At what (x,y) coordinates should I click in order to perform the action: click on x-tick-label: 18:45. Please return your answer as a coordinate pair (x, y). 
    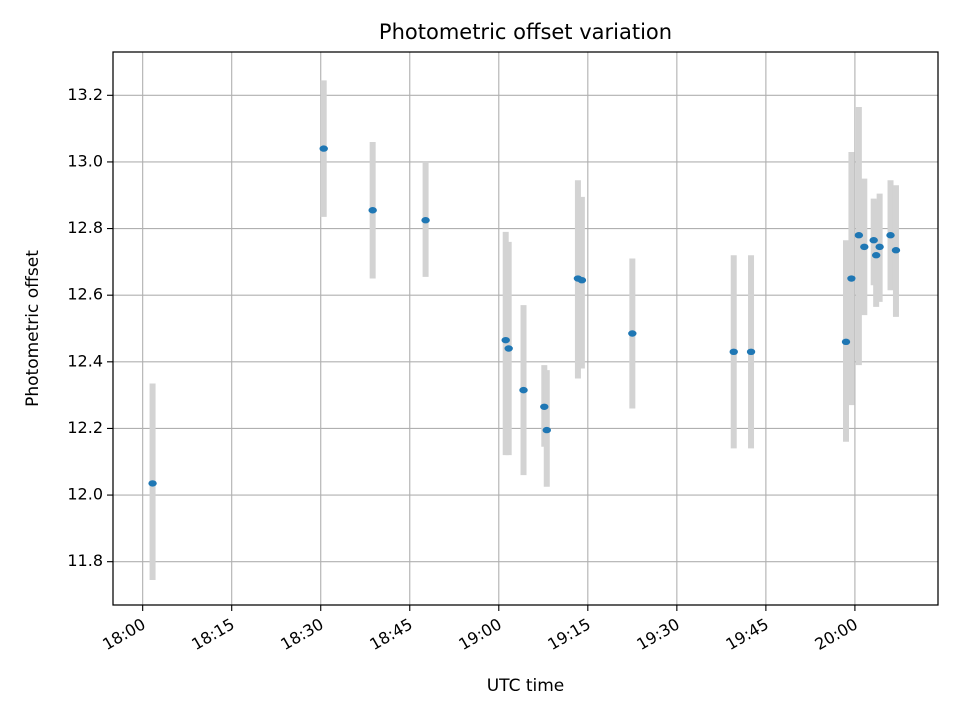
    Looking at the image, I should click on (390, 634).